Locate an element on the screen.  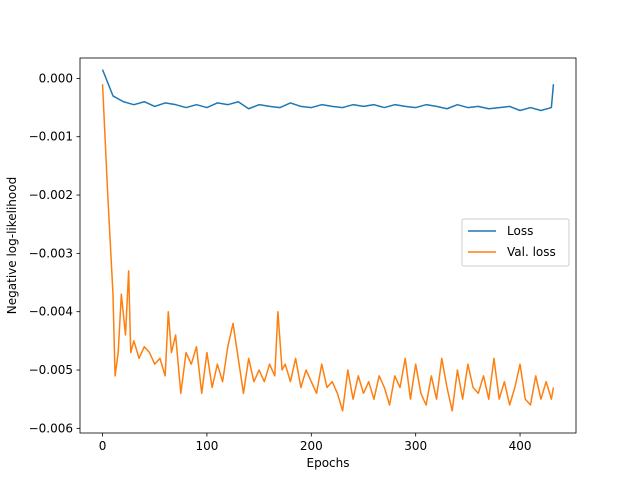
x-axis-ticks: 0 100 200 300 400 is located at coordinates (315, 443).